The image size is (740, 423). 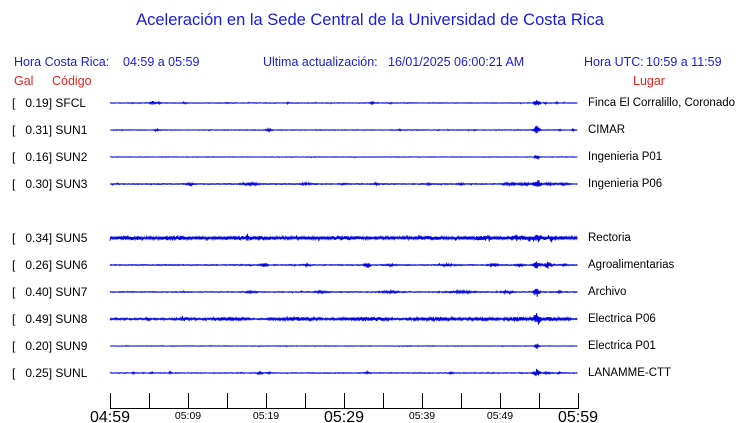 What do you see at coordinates (622, 319) in the screenshot?
I see `station-place-label: Electrica P06` at bounding box center [622, 319].